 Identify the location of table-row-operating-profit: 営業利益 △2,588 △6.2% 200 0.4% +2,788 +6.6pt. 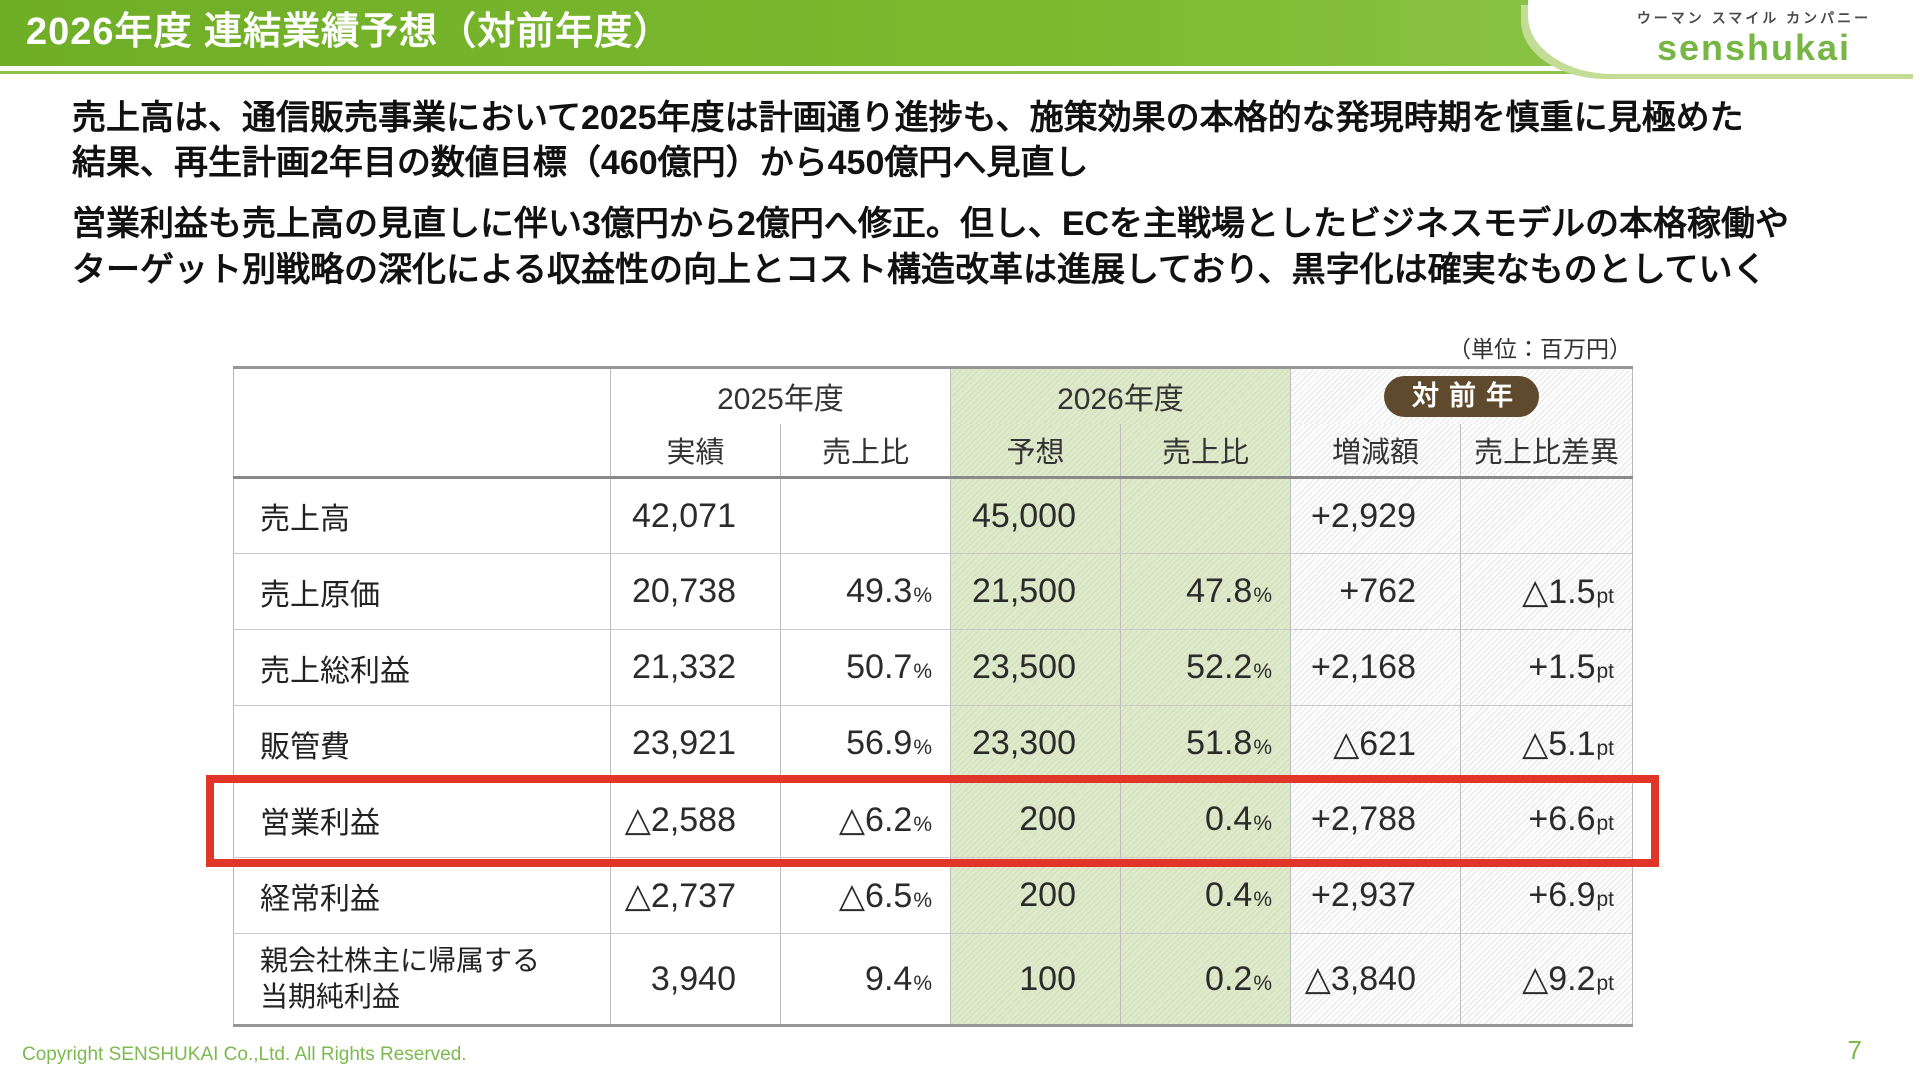
(933, 819).